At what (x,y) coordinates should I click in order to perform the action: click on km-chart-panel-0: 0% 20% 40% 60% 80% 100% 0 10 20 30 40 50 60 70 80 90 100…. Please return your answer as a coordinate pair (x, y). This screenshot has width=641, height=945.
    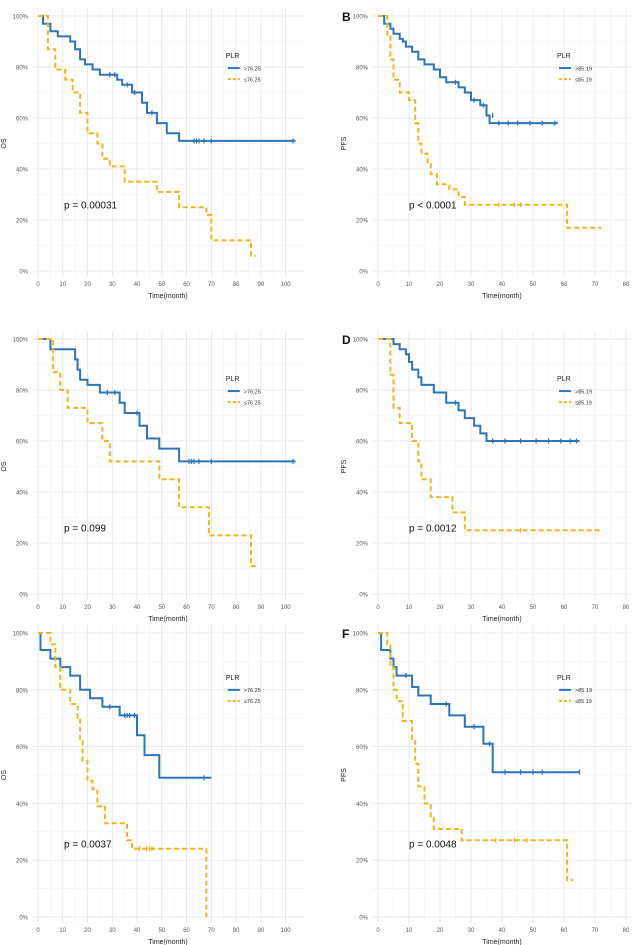
    Looking at the image, I should click on (152, 154).